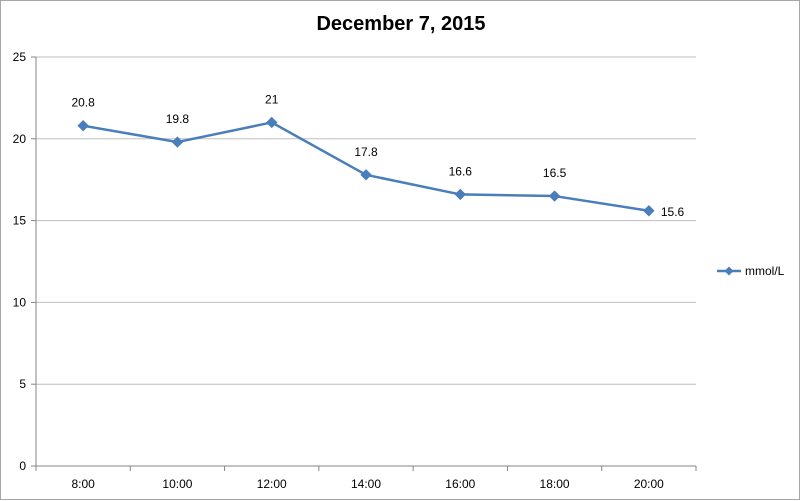 The height and width of the screenshot is (501, 800). I want to click on x-tick-label-6: 20:00, so click(649, 484).